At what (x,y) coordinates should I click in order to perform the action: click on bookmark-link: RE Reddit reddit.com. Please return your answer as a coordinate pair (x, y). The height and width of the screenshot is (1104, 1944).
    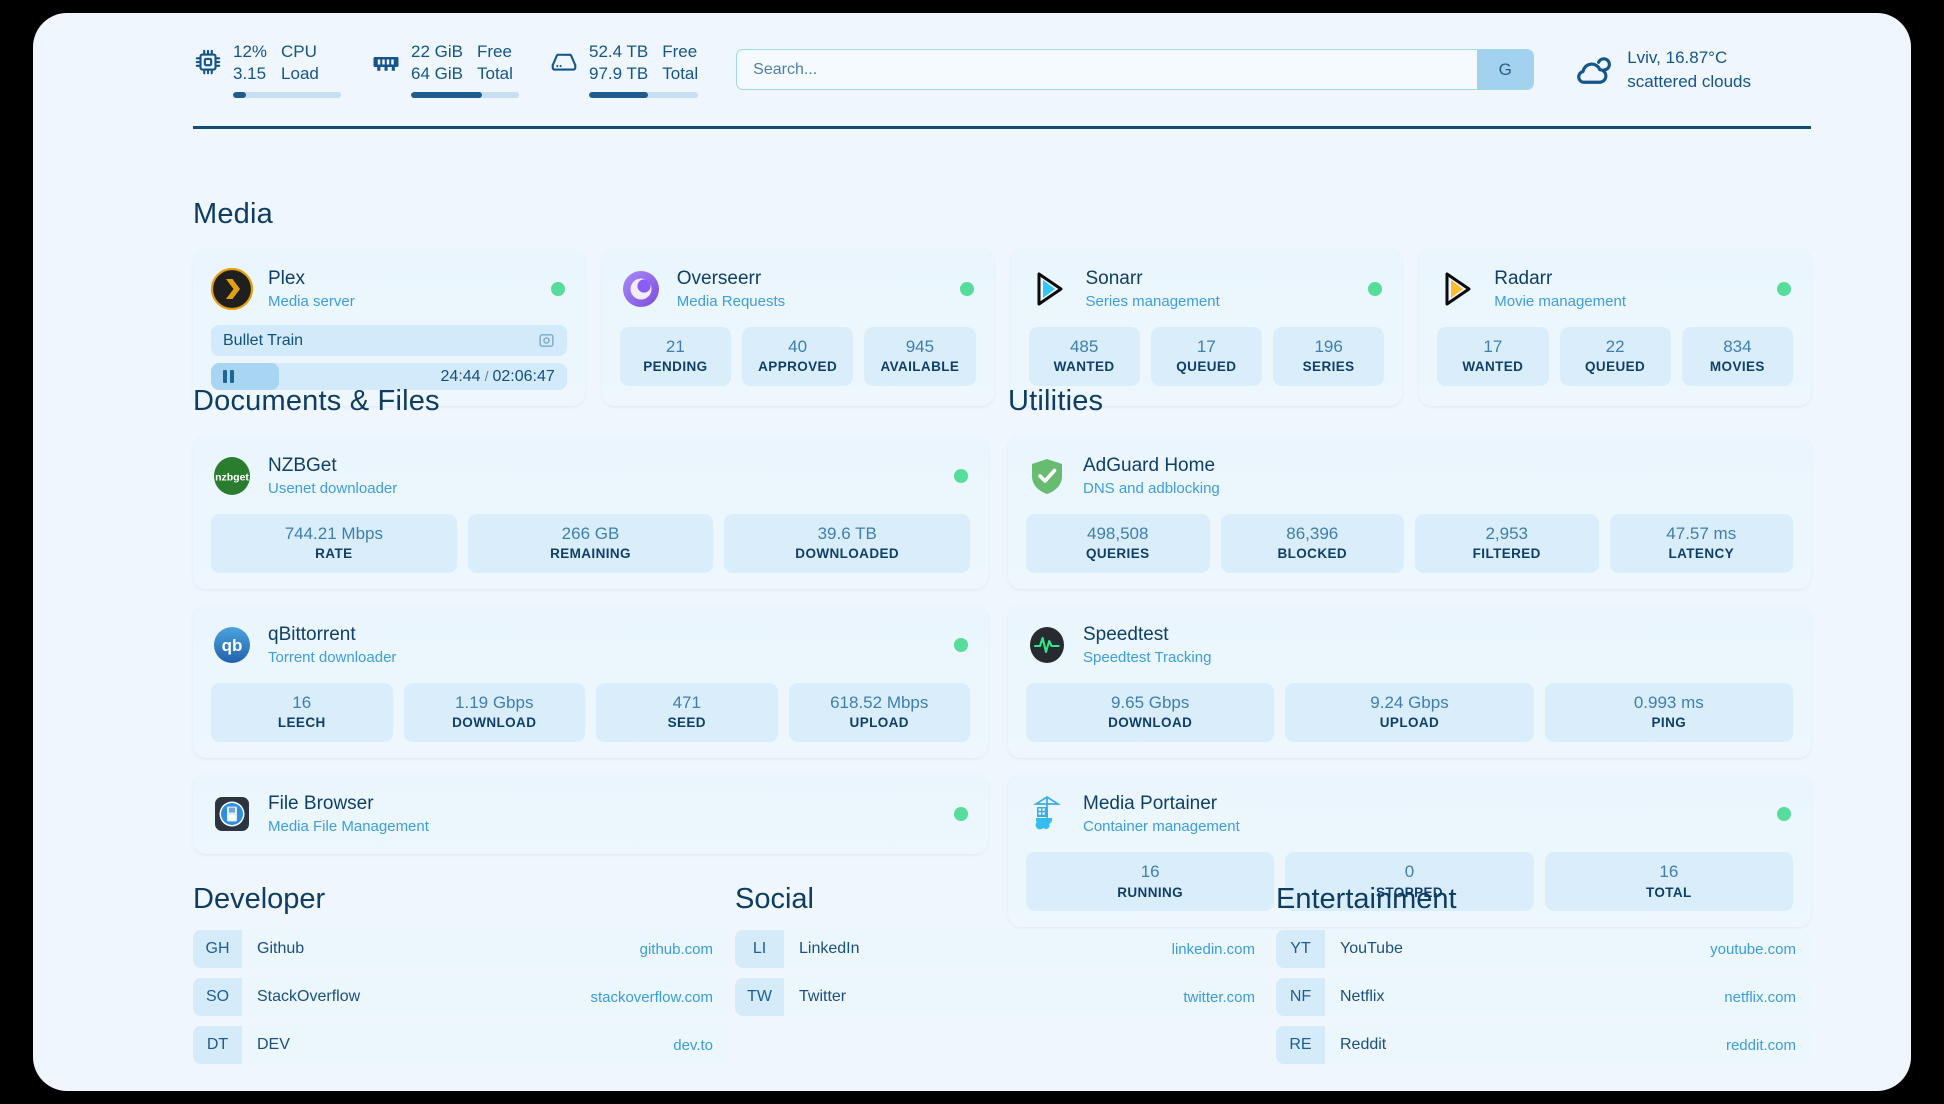
    Looking at the image, I should click on (1543, 1045).